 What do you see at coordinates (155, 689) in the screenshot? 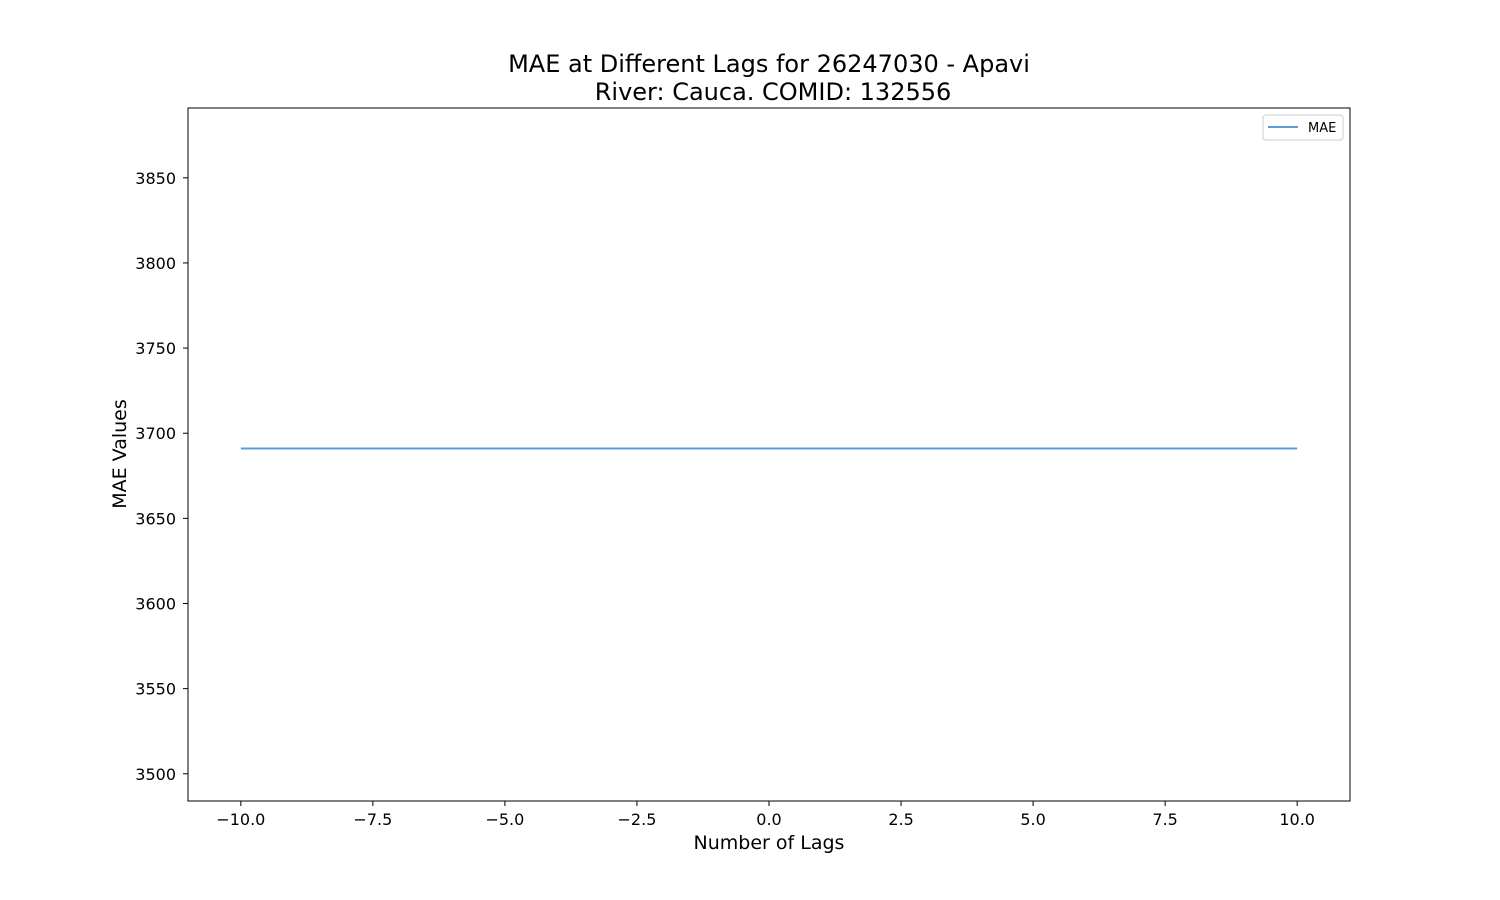
I see `y-tick-label: 3550` at bounding box center [155, 689].